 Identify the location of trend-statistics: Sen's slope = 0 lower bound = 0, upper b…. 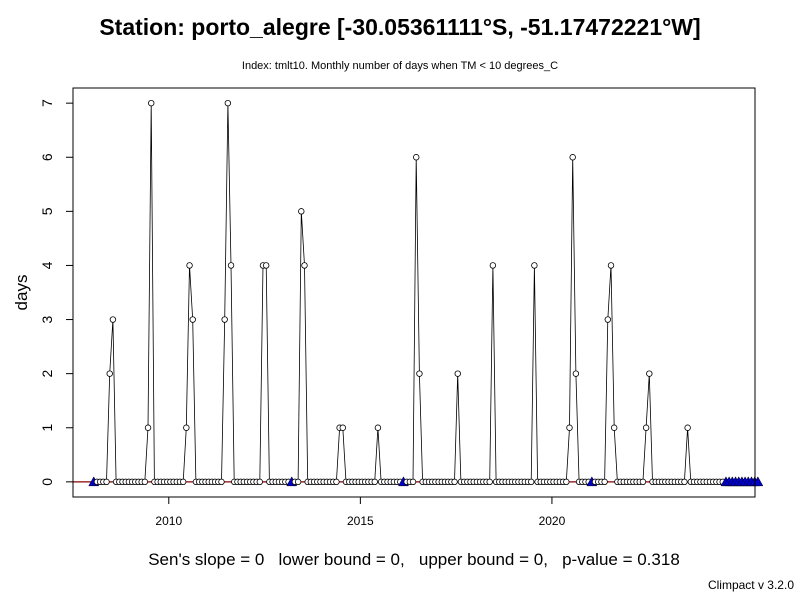
(414, 559).